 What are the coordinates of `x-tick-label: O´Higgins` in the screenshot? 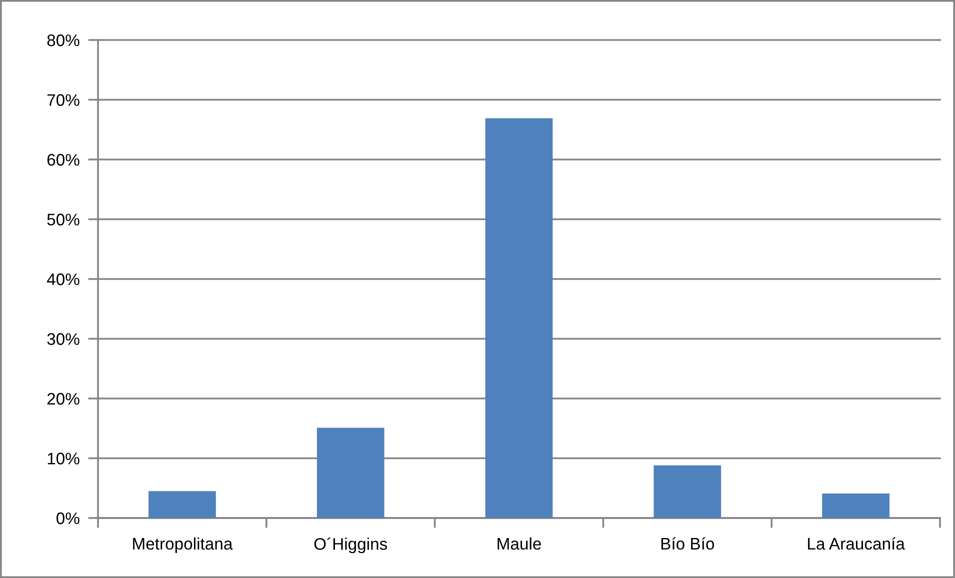 It's located at (351, 545).